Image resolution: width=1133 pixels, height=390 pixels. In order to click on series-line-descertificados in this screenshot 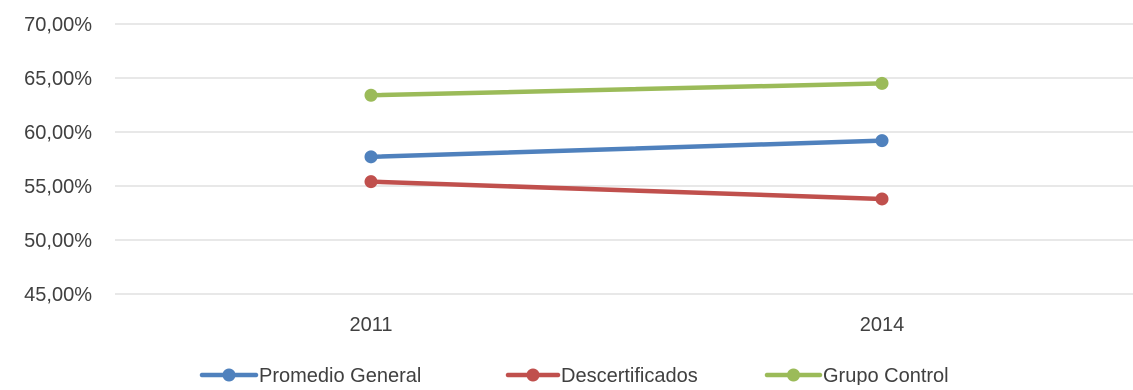, I will do `click(626, 190)`.